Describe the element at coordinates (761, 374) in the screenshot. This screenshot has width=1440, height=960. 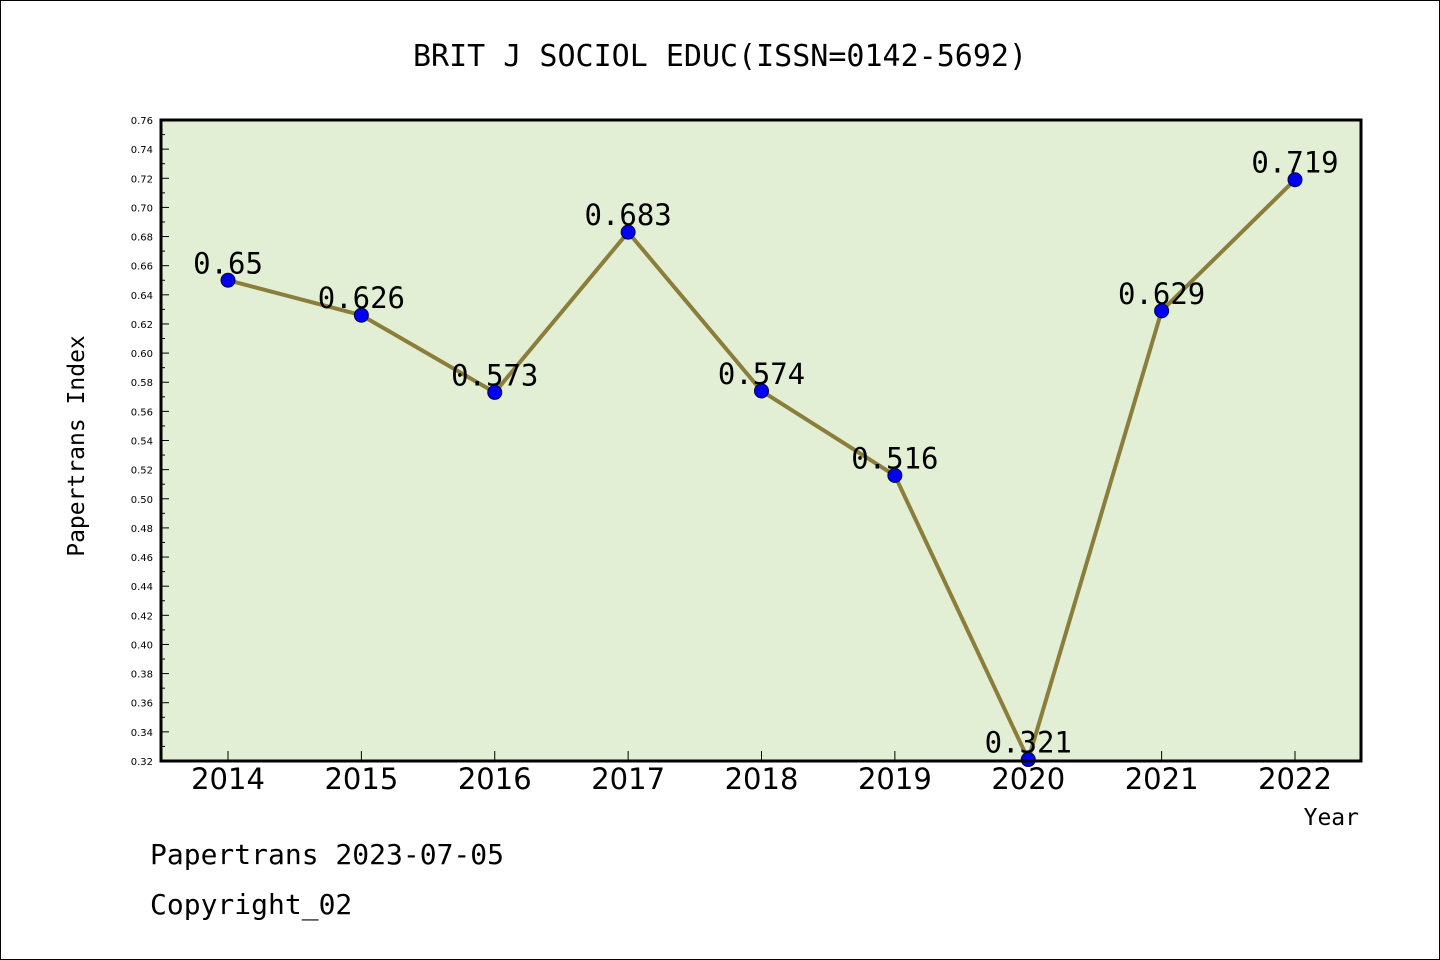
I see `data-label: 0.574` at that location.